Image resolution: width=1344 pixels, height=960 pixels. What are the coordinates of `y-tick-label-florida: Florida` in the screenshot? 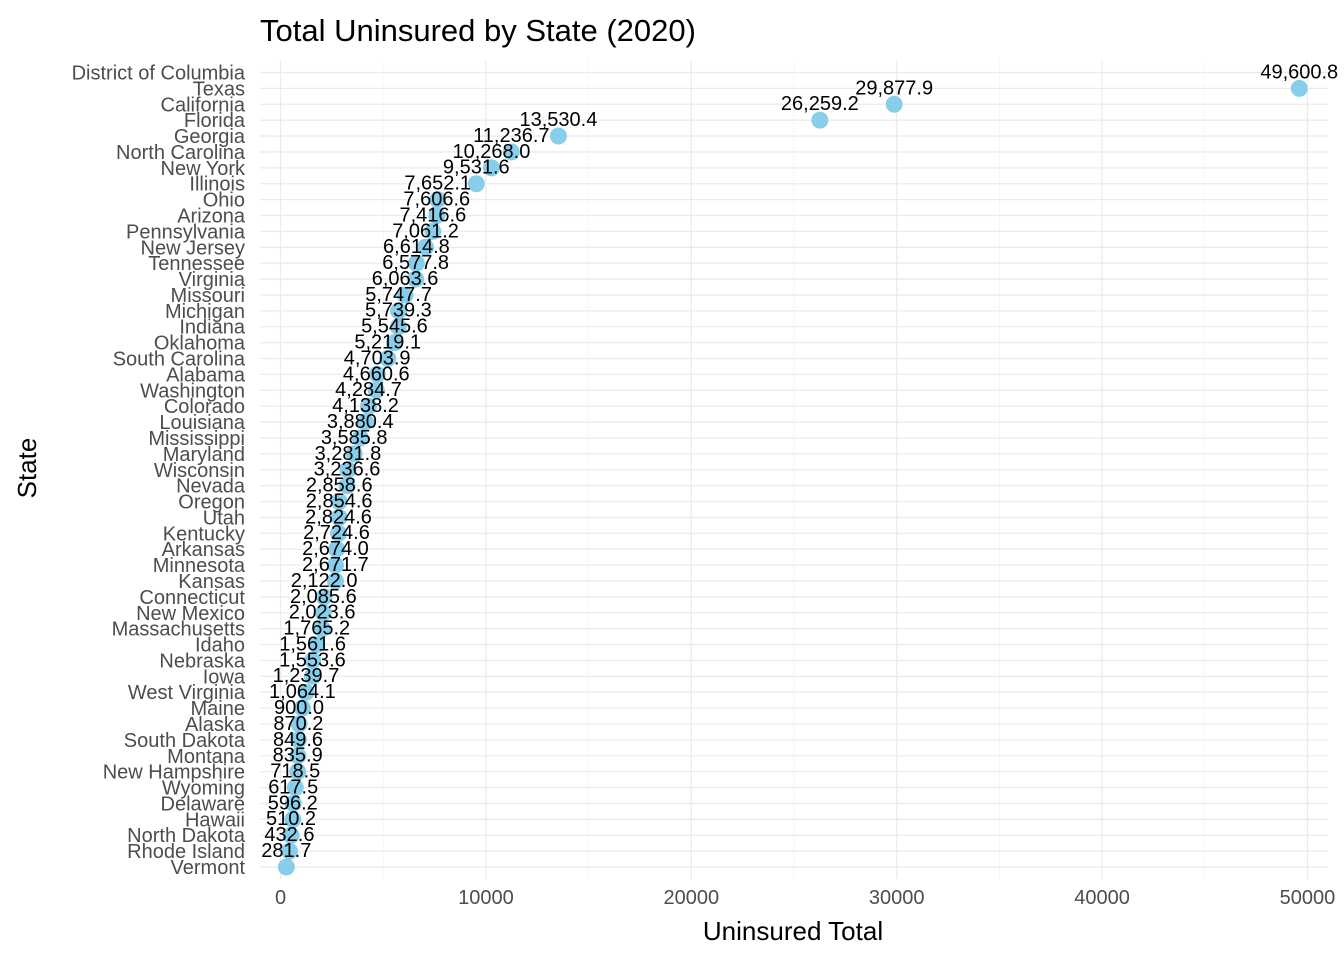 It's located at (215, 121).